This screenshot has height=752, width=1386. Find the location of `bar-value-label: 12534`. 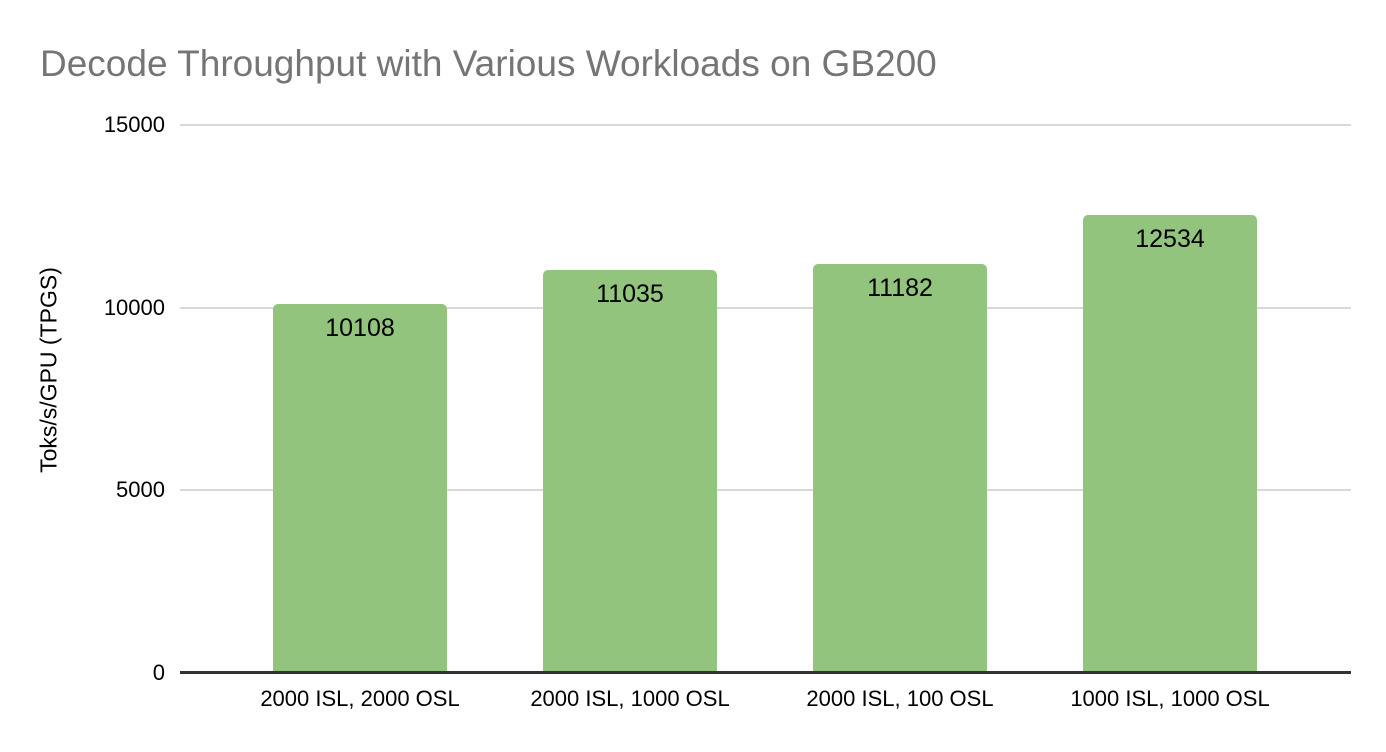

bar-value-label: 12534 is located at coordinates (1170, 239).